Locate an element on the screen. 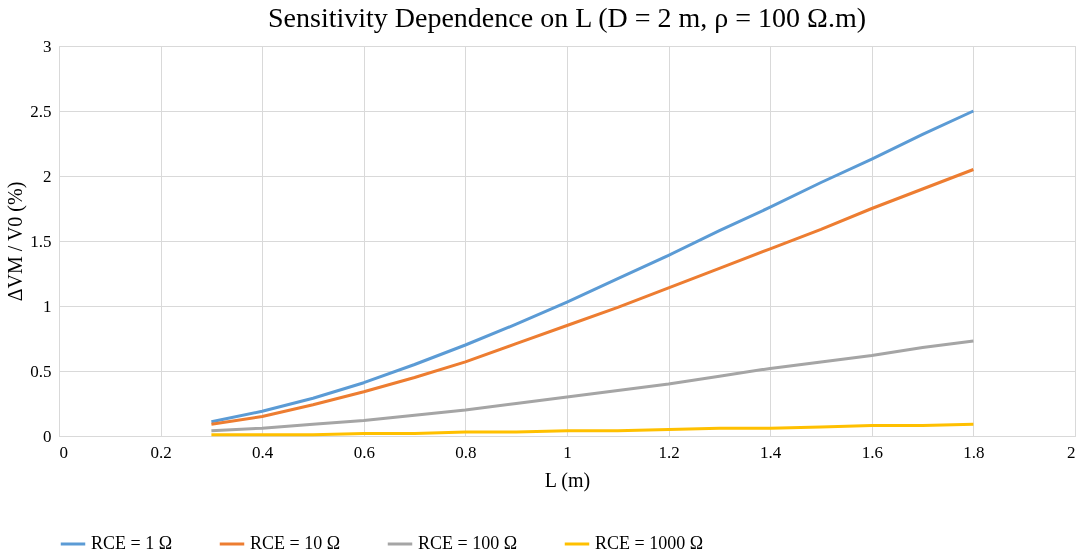 Image resolution: width=1080 pixels, height=558 pixels. x-tick-label: 0.8 is located at coordinates (466, 452).